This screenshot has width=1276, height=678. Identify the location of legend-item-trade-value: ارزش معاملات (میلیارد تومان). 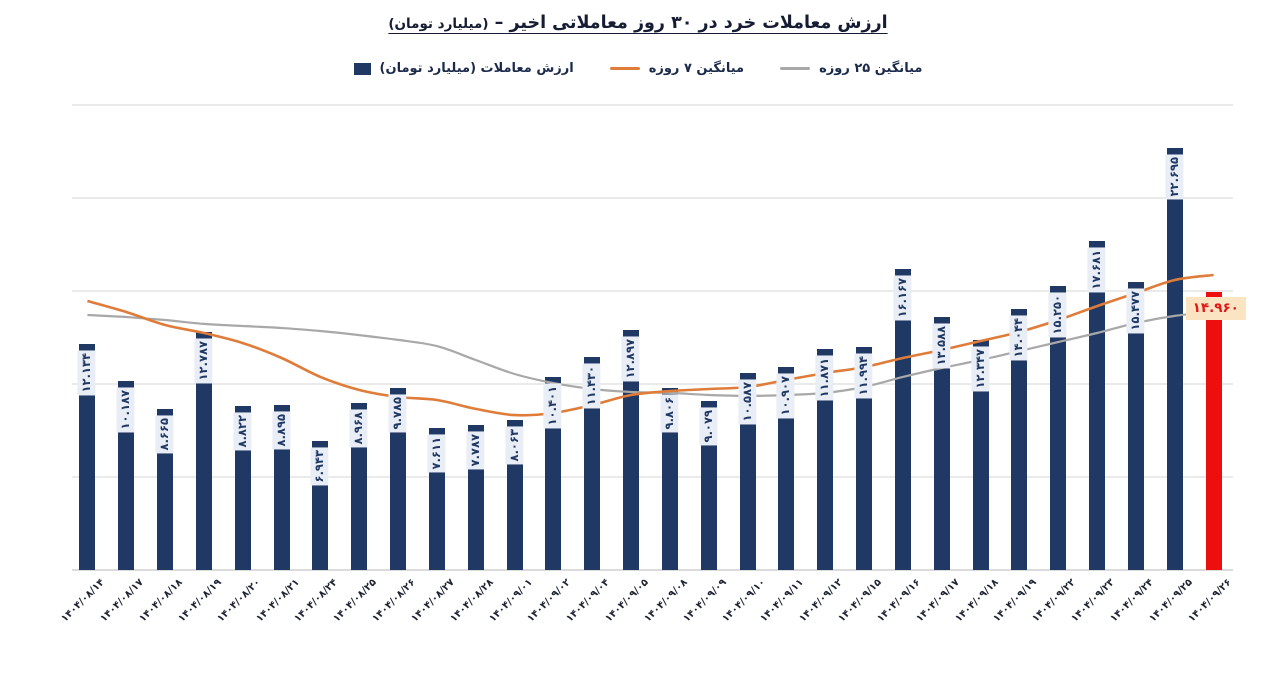
(463, 68).